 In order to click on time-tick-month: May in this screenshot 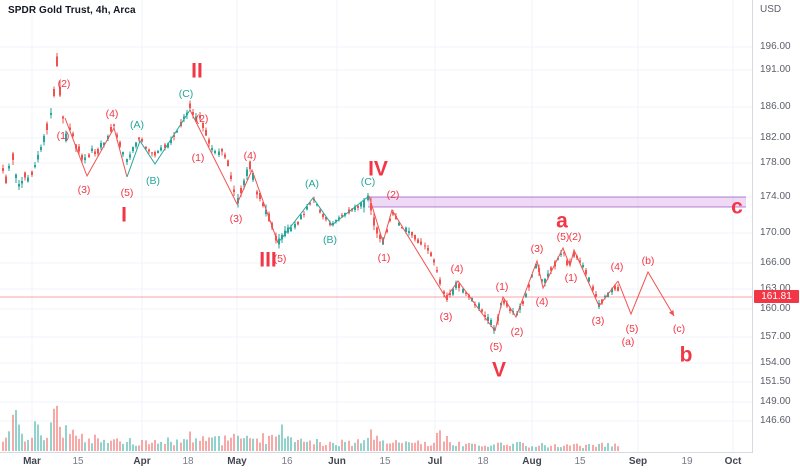, I will do `click(237, 461)`.